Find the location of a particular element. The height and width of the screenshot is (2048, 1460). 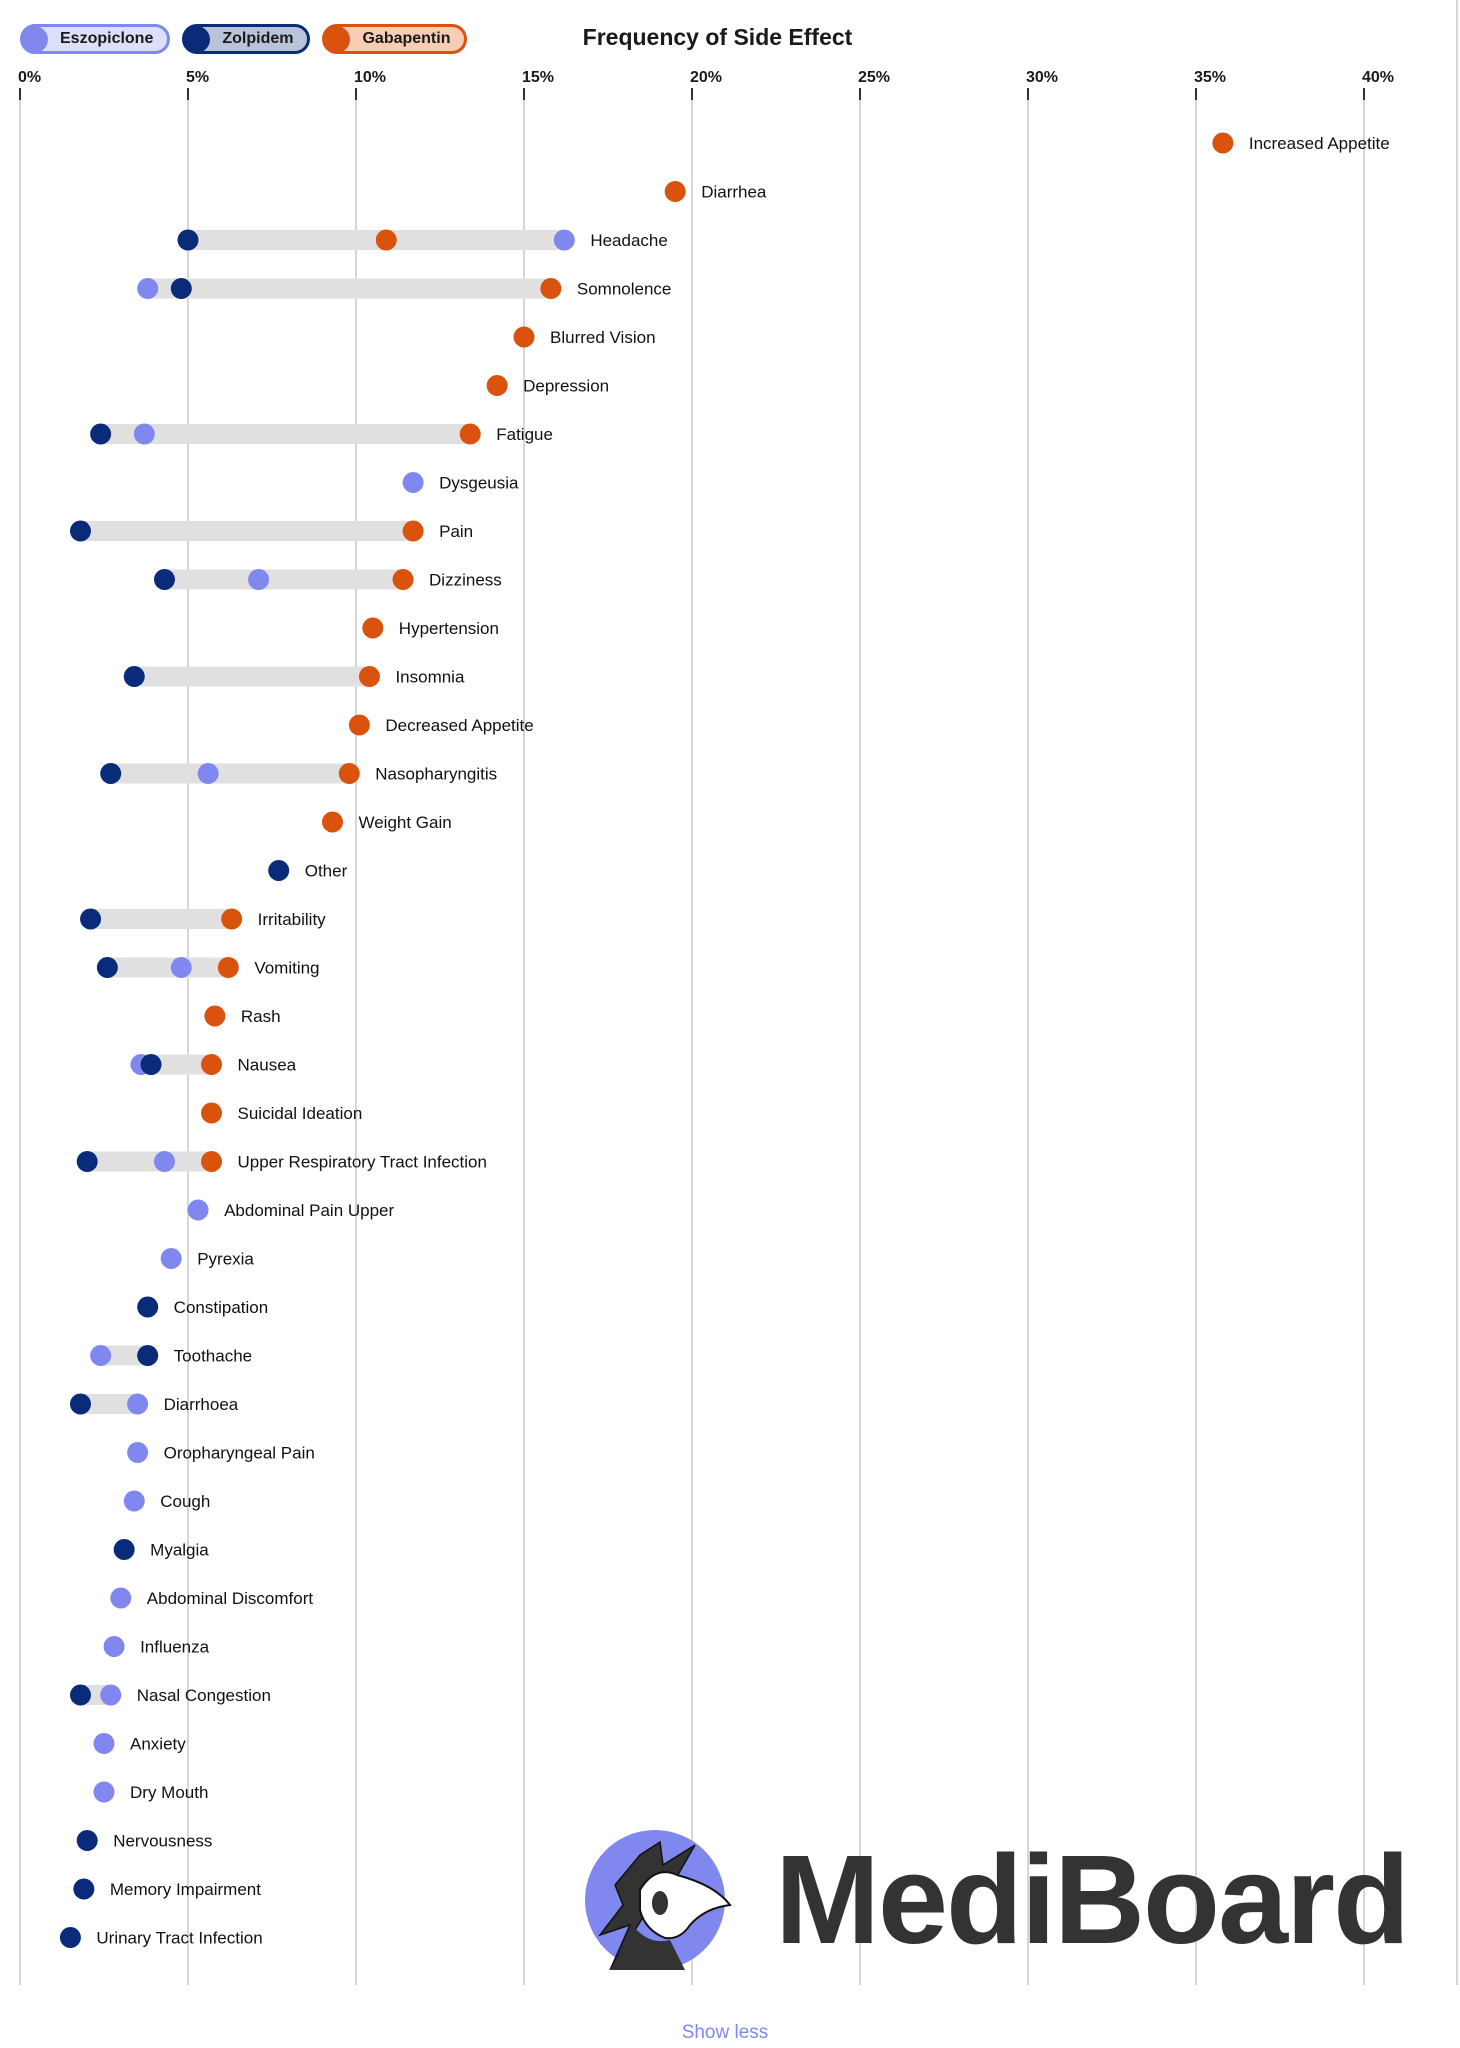

row-label: Cough is located at coordinates (185, 1501).